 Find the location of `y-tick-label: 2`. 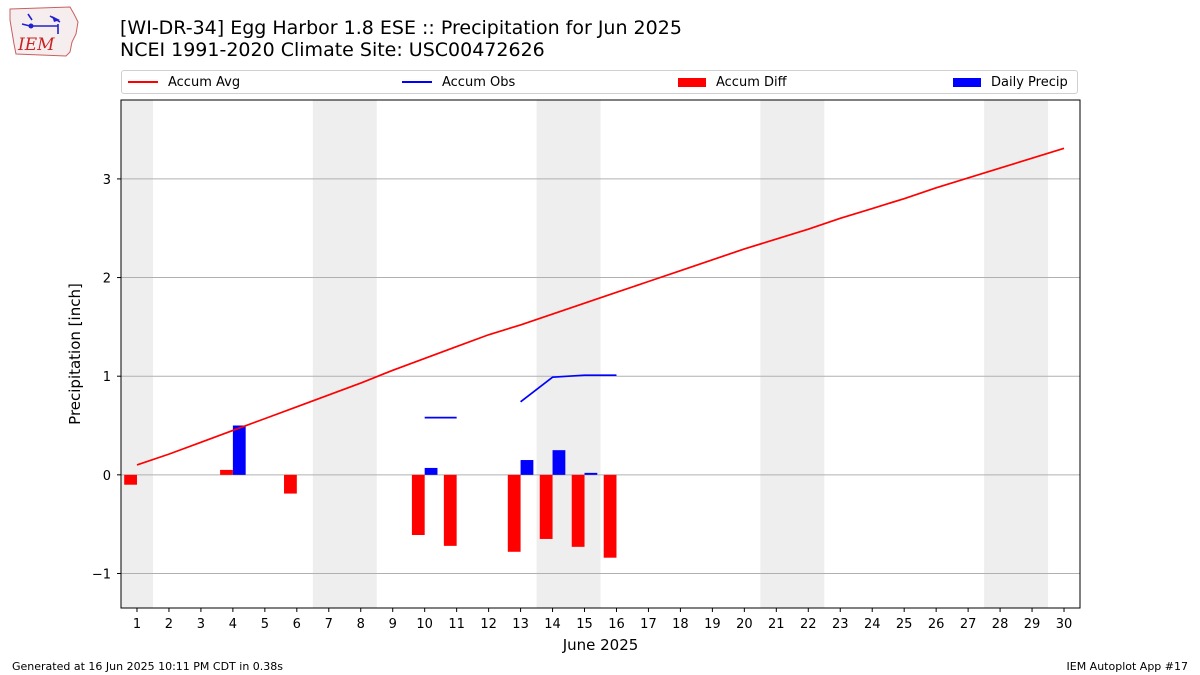

y-tick-label: 2 is located at coordinates (107, 279).